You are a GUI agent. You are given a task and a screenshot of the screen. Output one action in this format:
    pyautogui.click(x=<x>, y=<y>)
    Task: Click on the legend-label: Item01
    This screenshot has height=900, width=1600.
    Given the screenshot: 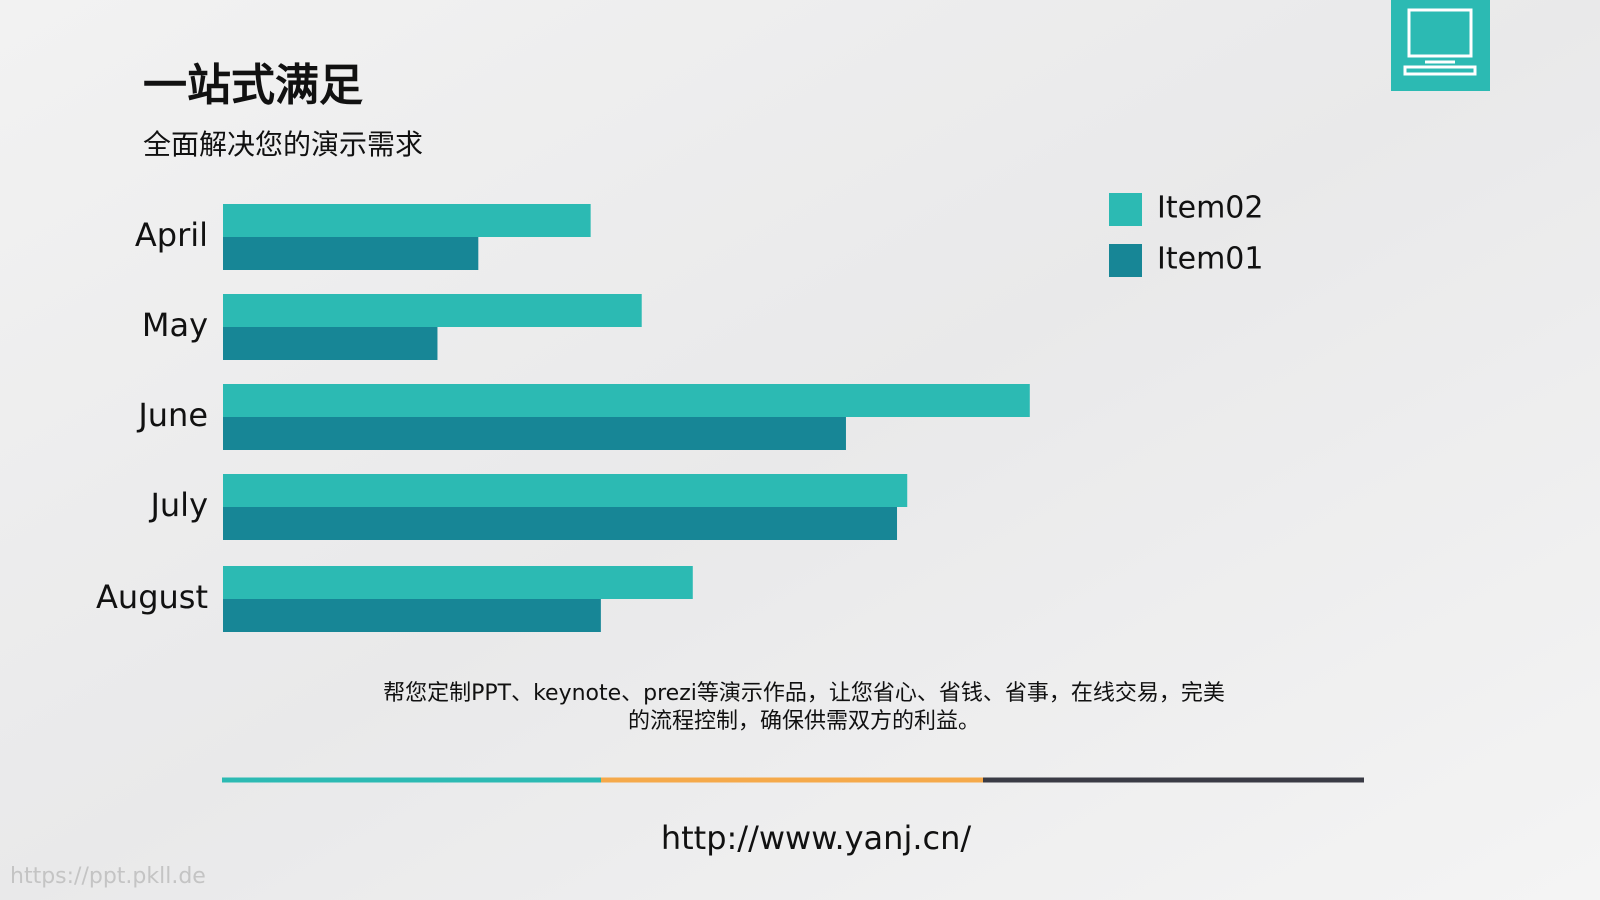 What is the action you would take?
    pyautogui.click(x=1210, y=259)
    